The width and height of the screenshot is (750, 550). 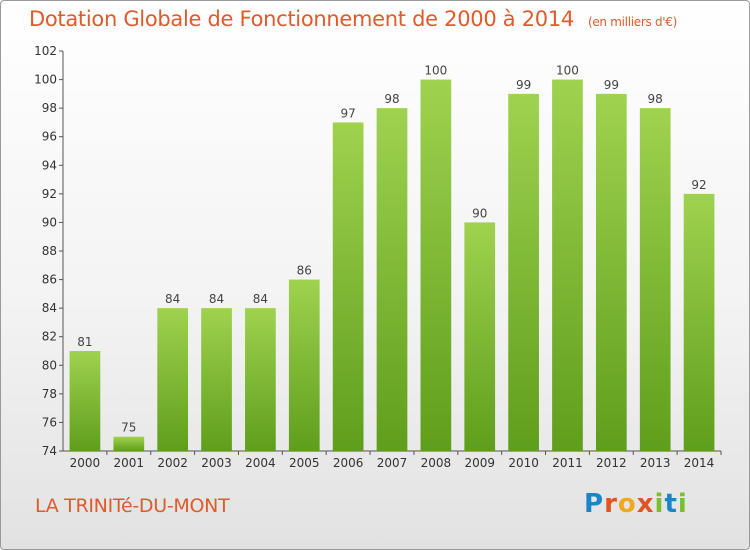 I want to click on y-tick-label: 86, so click(x=49, y=280).